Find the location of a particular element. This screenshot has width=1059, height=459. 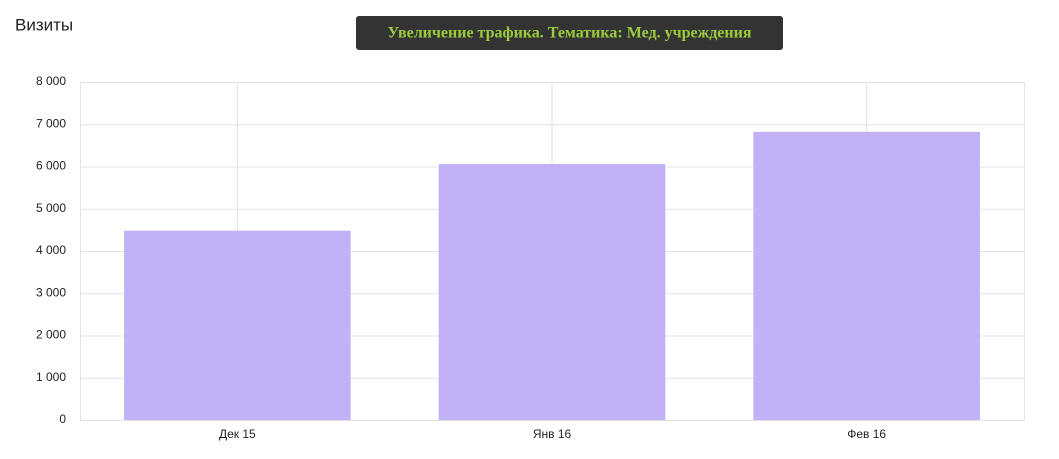

y-tick-label: 0 is located at coordinates (62, 419).